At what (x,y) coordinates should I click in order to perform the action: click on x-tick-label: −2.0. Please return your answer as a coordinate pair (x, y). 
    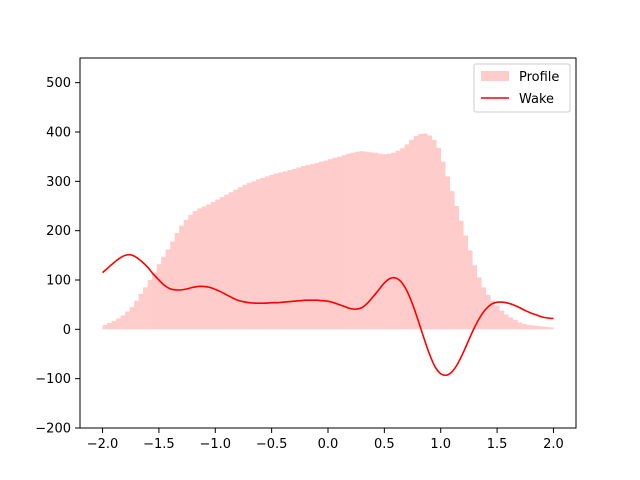
    Looking at the image, I should click on (103, 444).